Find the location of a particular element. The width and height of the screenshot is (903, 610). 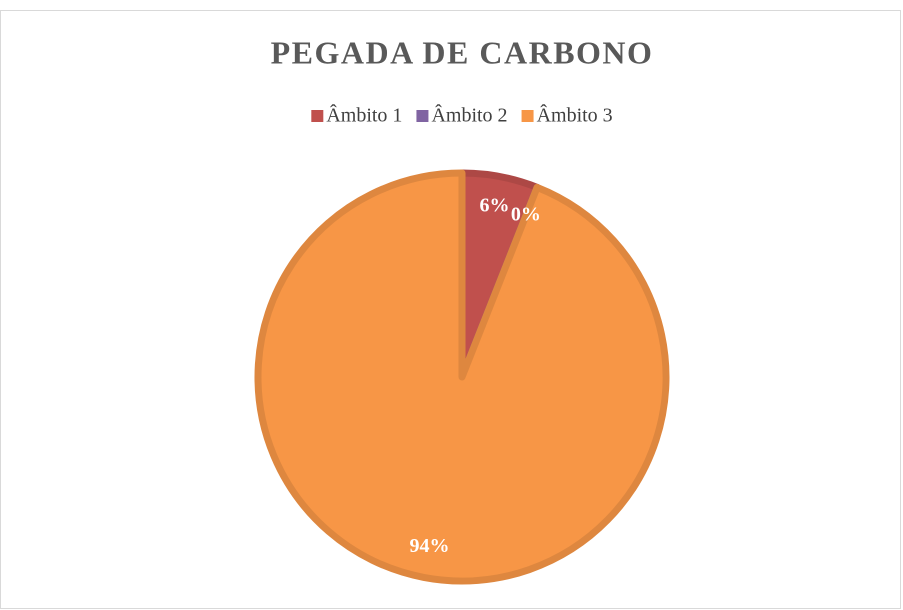

data-label: 6% is located at coordinates (494, 205).